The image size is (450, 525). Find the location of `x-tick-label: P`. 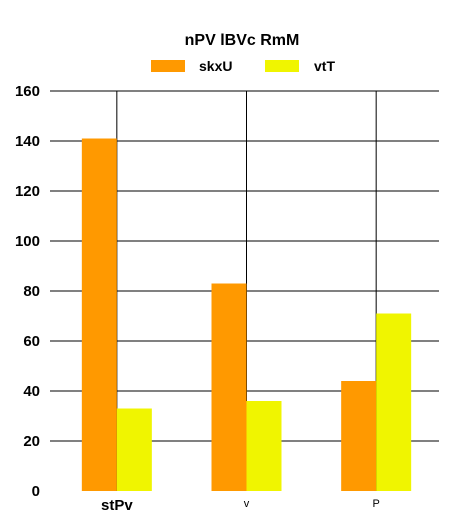

x-tick-label: P is located at coordinates (375, 504).